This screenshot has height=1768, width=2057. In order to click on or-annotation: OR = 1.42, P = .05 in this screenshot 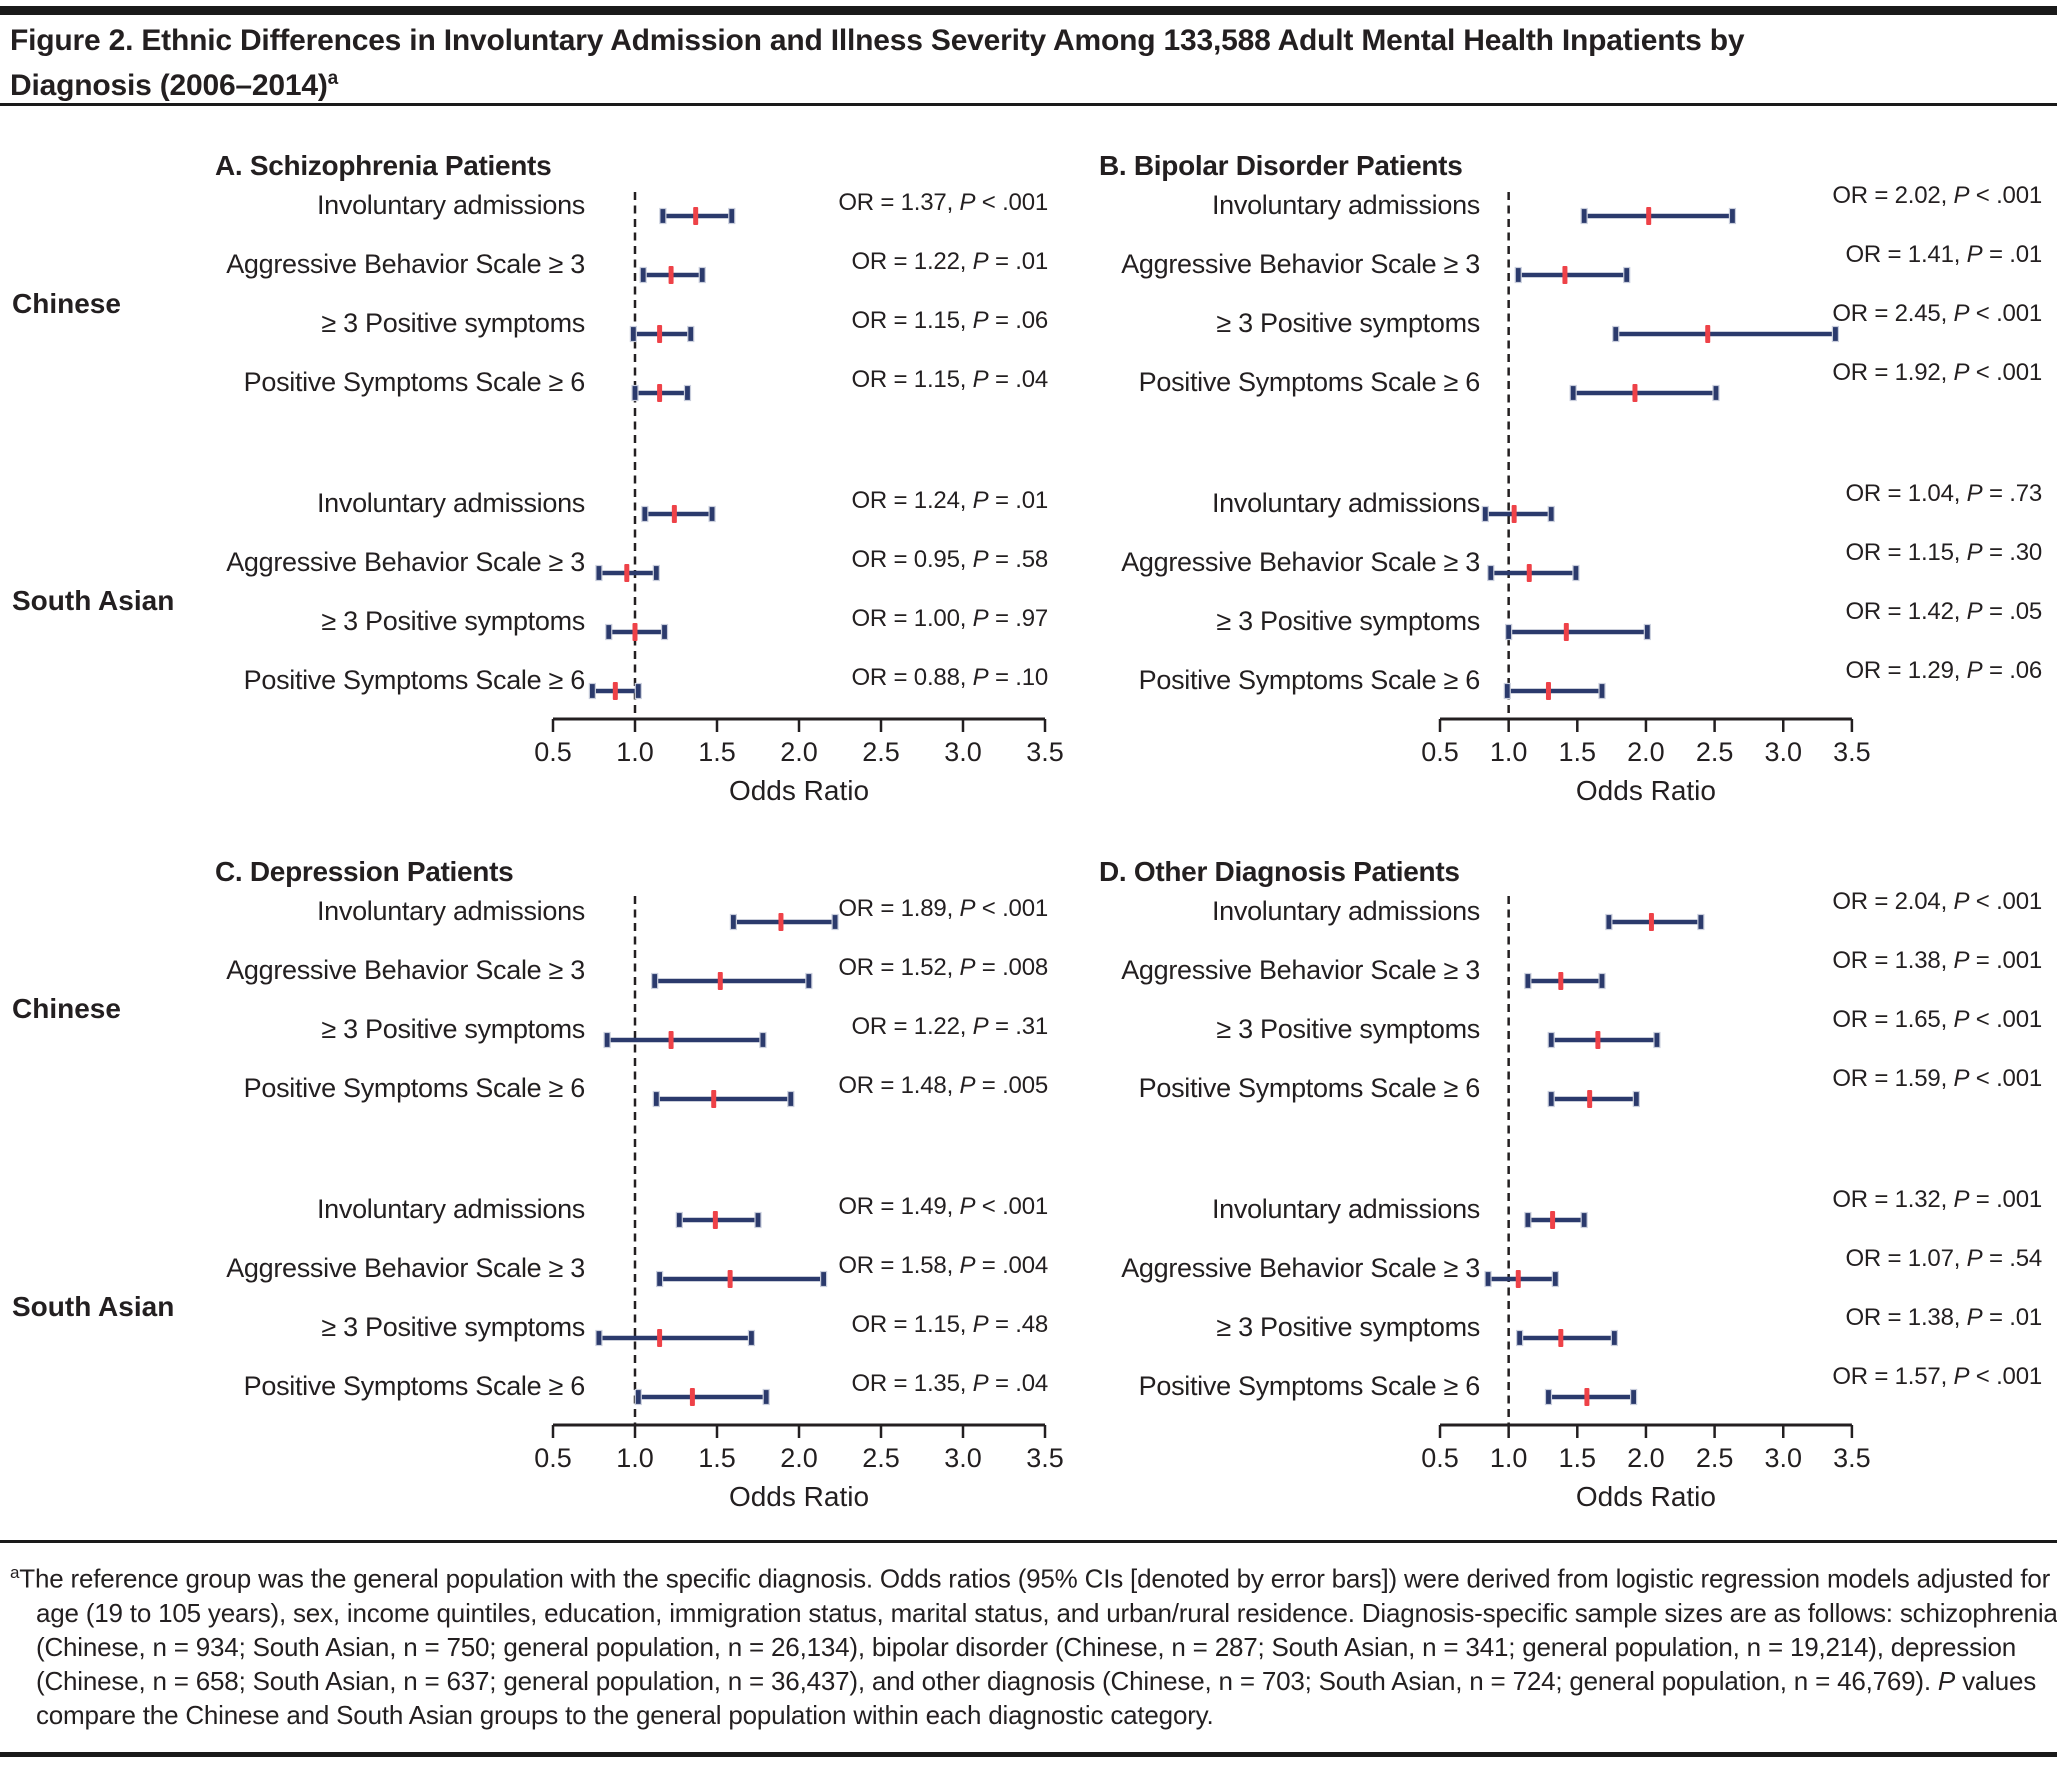, I will do `click(1807, 613)`.